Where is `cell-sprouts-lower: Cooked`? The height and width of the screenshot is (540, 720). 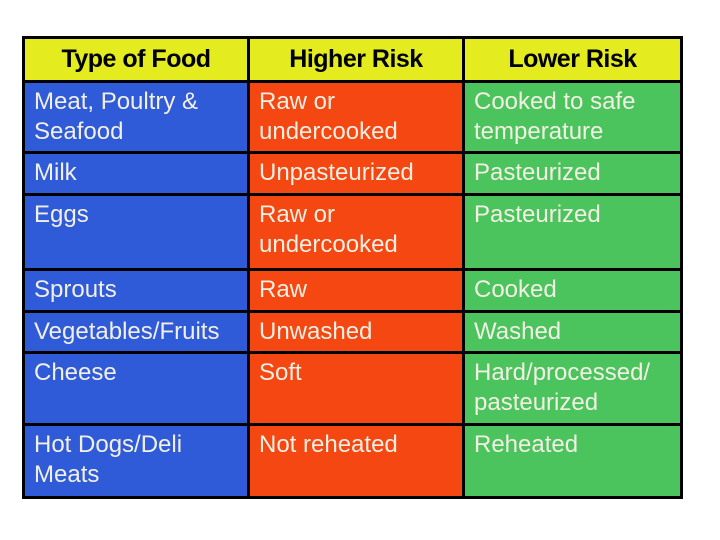 cell-sprouts-lower: Cooked is located at coordinates (572, 290).